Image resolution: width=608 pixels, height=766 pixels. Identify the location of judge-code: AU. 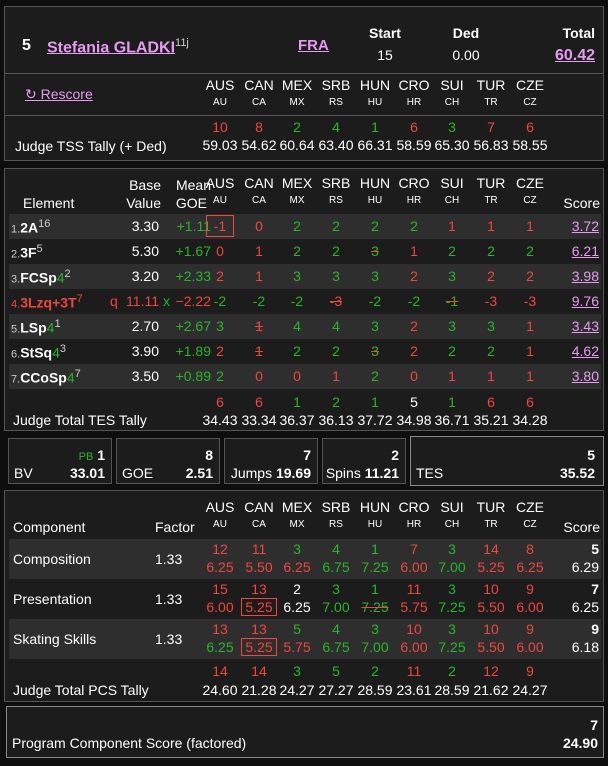
(220, 524).